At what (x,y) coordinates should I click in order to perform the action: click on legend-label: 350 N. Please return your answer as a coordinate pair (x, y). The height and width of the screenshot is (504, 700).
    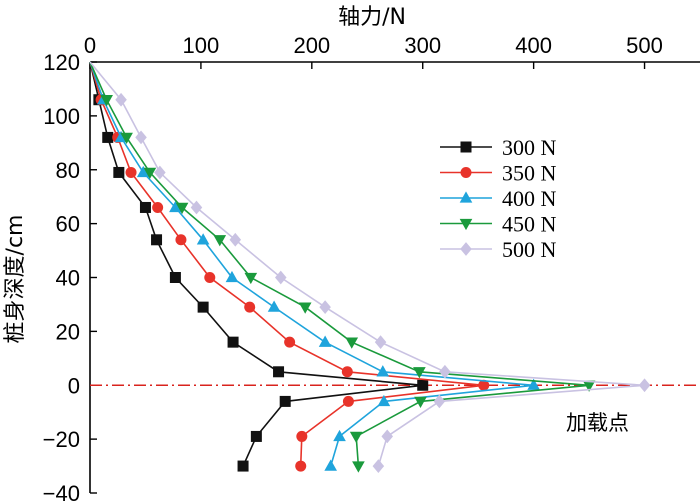
    Looking at the image, I should click on (529, 173).